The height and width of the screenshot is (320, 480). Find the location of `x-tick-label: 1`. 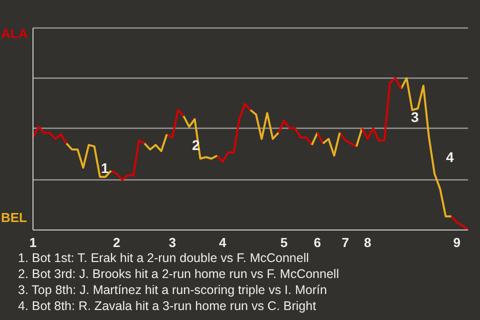

x-tick-label: 1 is located at coordinates (33, 242).